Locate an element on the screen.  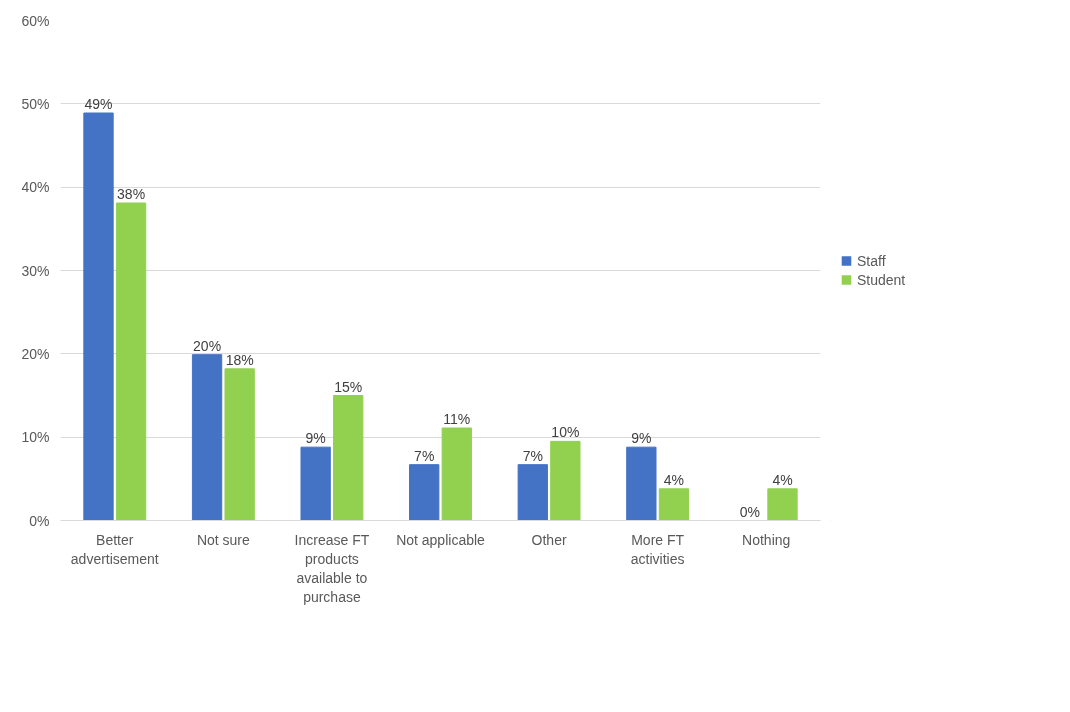
legend-label: Staff is located at coordinates (871, 260).